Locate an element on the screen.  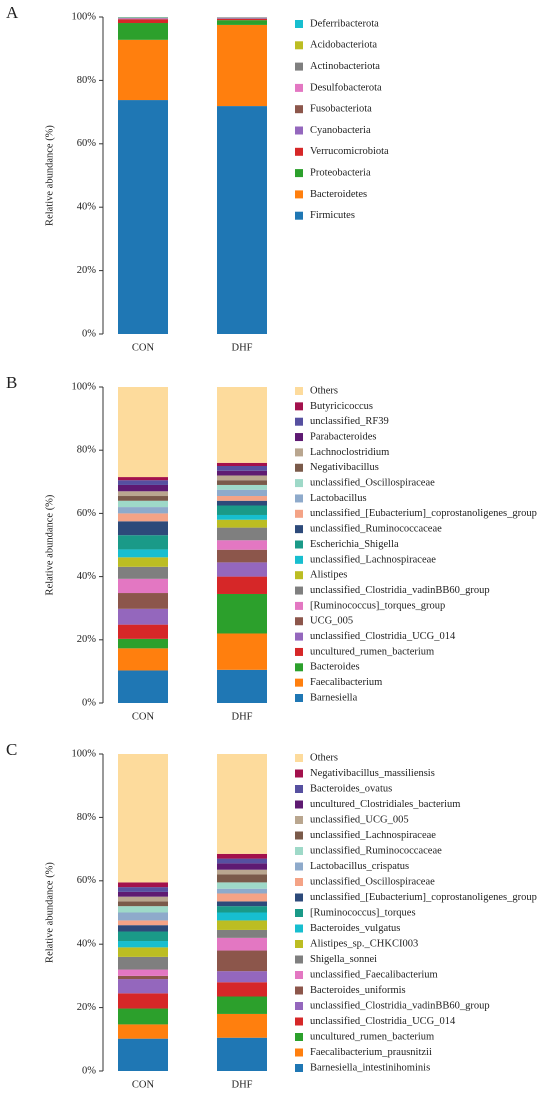
legend-label: Actinobacteriota is located at coordinates (345, 66).